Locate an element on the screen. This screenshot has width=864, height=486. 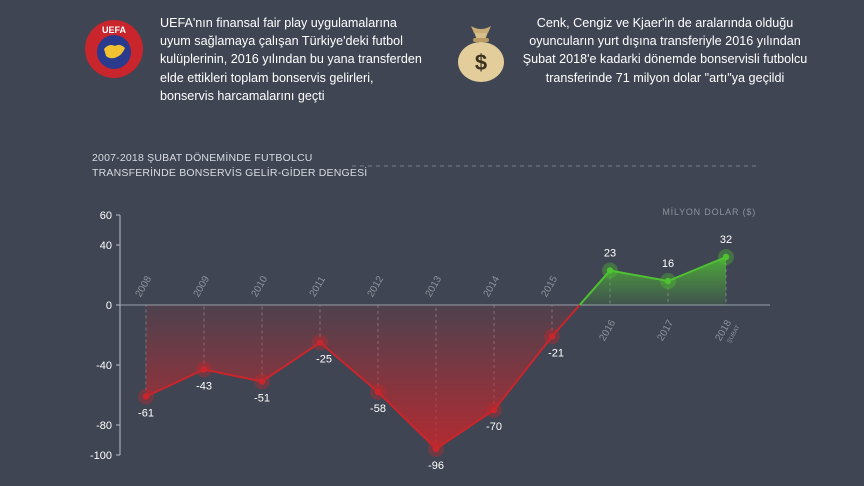
chart-title-line1: 2007-2018 ŞUBAT DÖNEMİNDE FUTBOLCU is located at coordinates (202, 158).